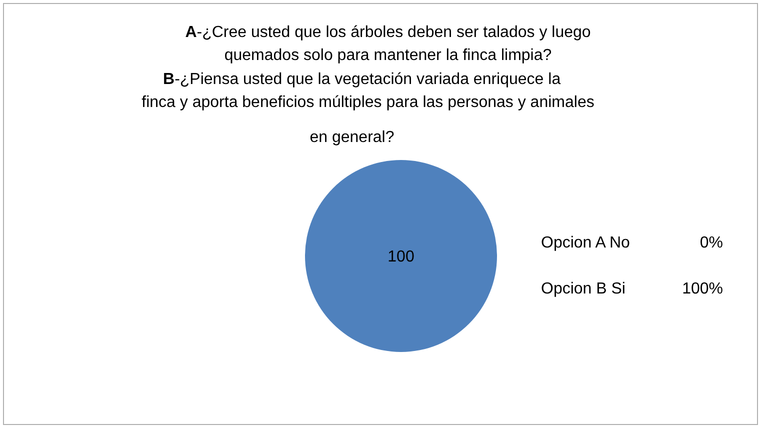 Image resolution: width=778 pixels, height=431 pixels. What do you see at coordinates (585, 243) in the screenshot?
I see `category-label: Opcion A No` at bounding box center [585, 243].